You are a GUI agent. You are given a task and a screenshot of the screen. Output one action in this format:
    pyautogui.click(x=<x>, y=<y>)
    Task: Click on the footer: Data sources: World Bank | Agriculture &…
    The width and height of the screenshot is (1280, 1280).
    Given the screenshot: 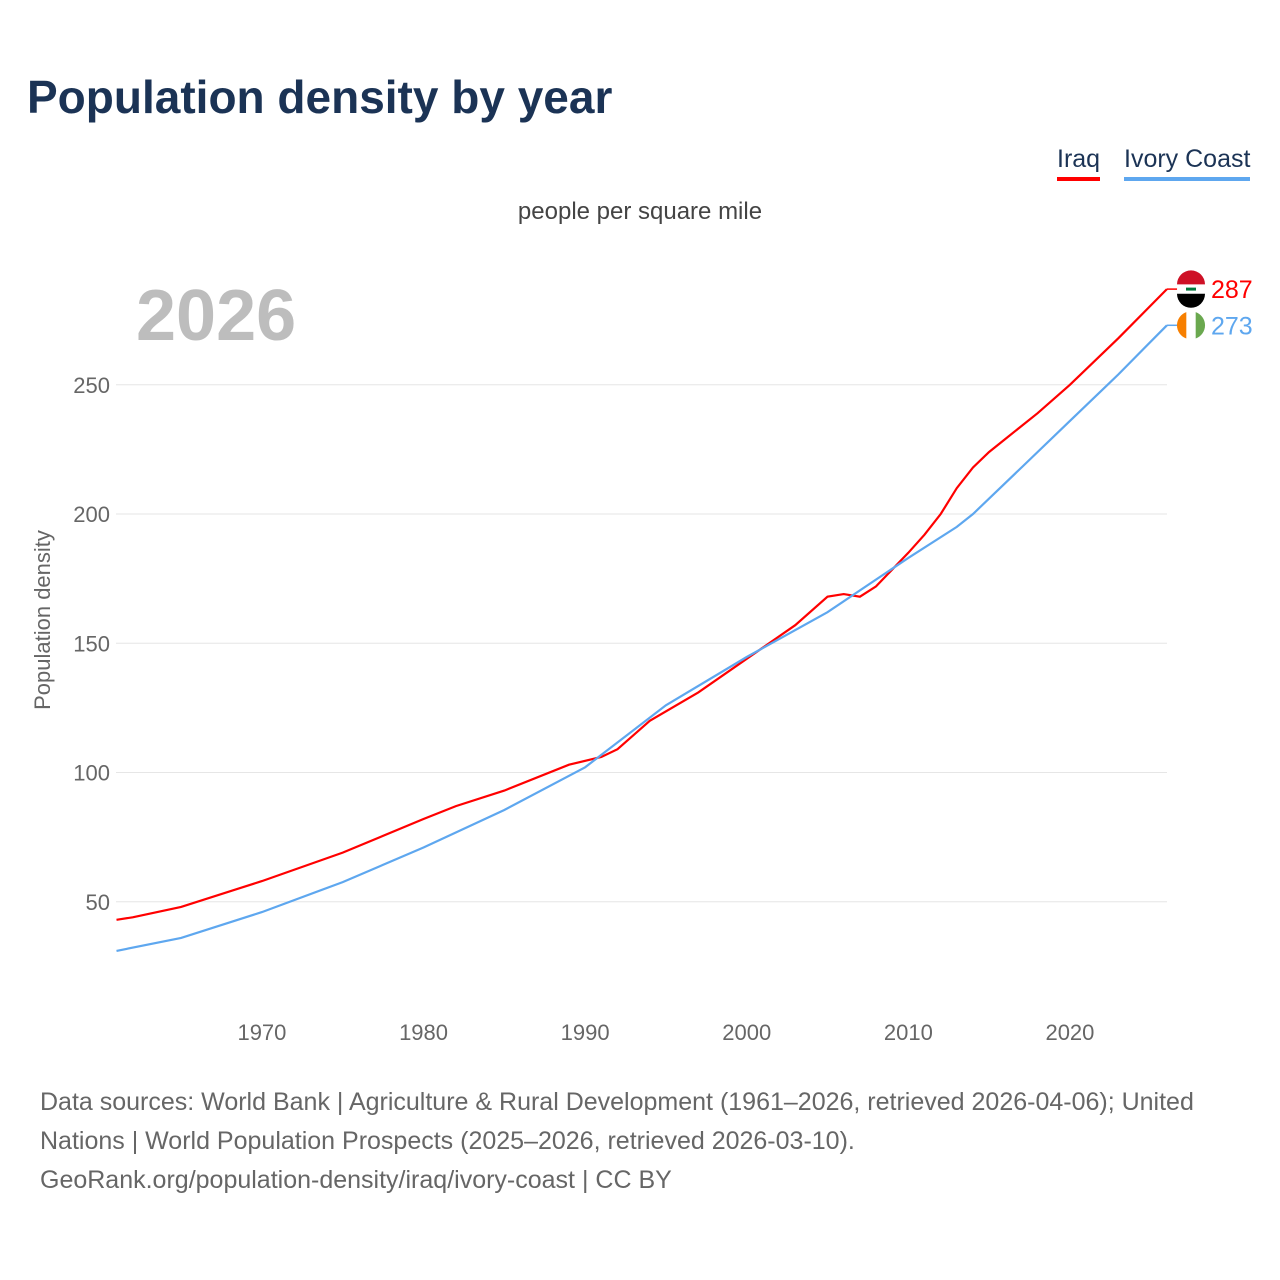 What is the action you would take?
    pyautogui.click(x=645, y=1141)
    